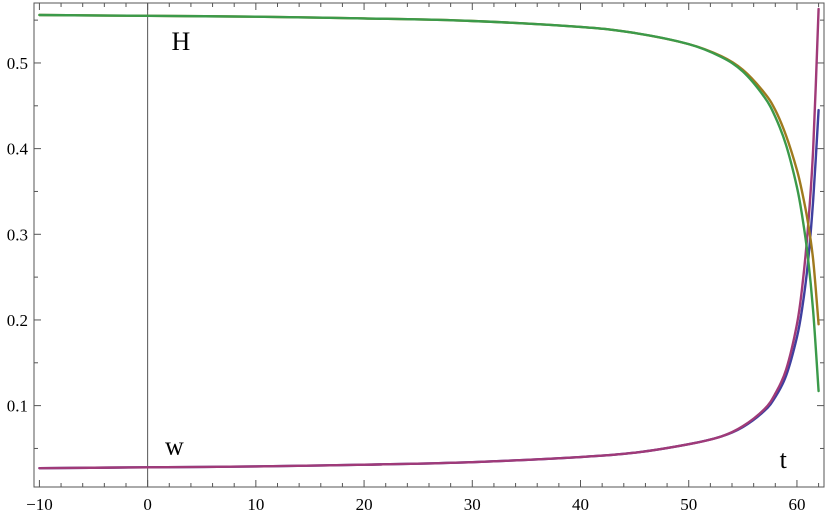  What do you see at coordinates (688, 504) in the screenshot?
I see `x-tick-label: 50` at bounding box center [688, 504].